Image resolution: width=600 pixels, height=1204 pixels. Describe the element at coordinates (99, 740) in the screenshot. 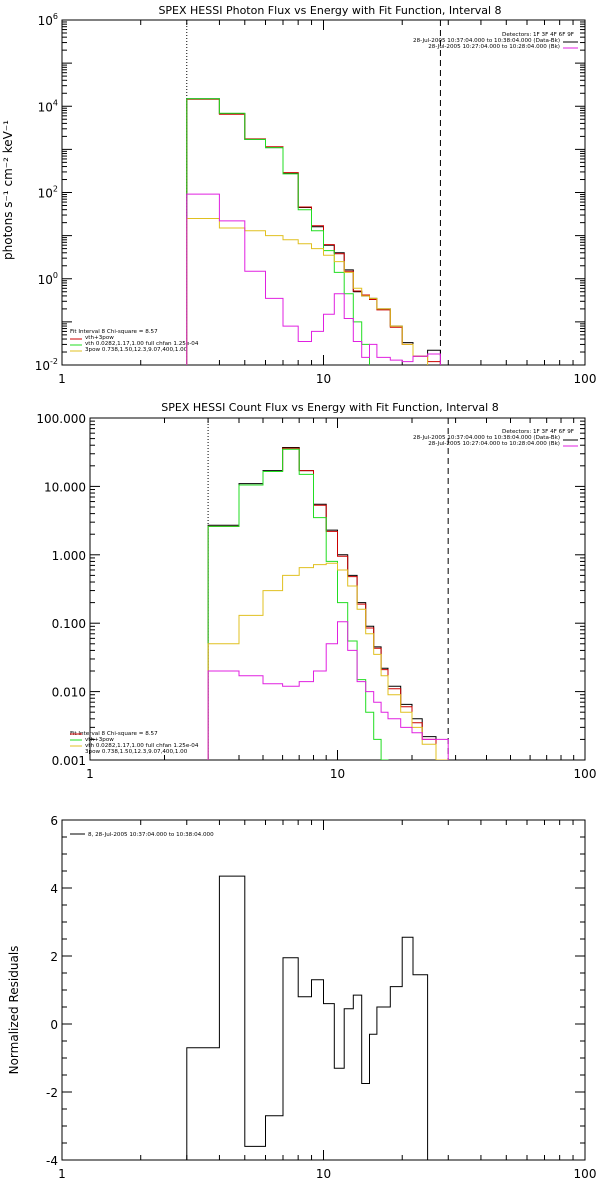

I see `count-legend-total: vth+3pow` at that location.